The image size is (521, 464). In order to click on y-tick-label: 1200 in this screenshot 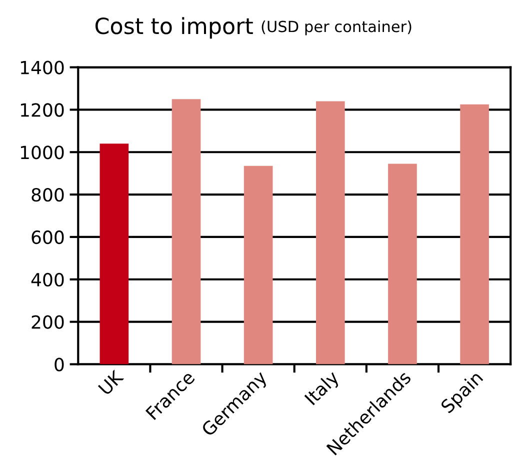, I will do `click(42, 110)`.